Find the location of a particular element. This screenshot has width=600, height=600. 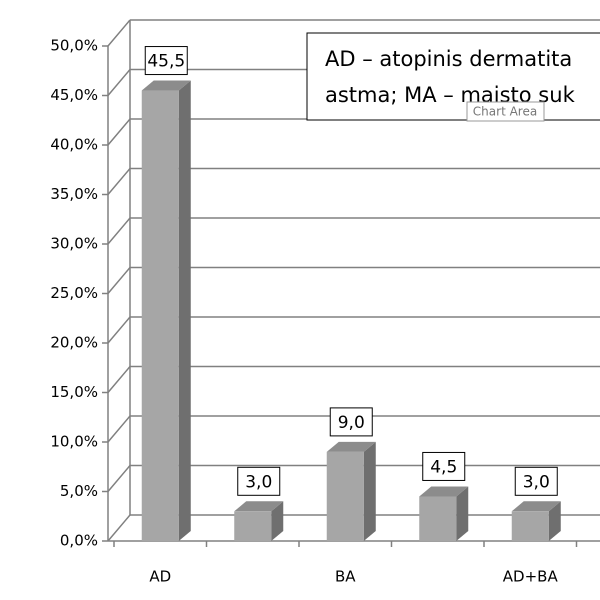

tooltip: Chart Area is located at coordinates (505, 112).